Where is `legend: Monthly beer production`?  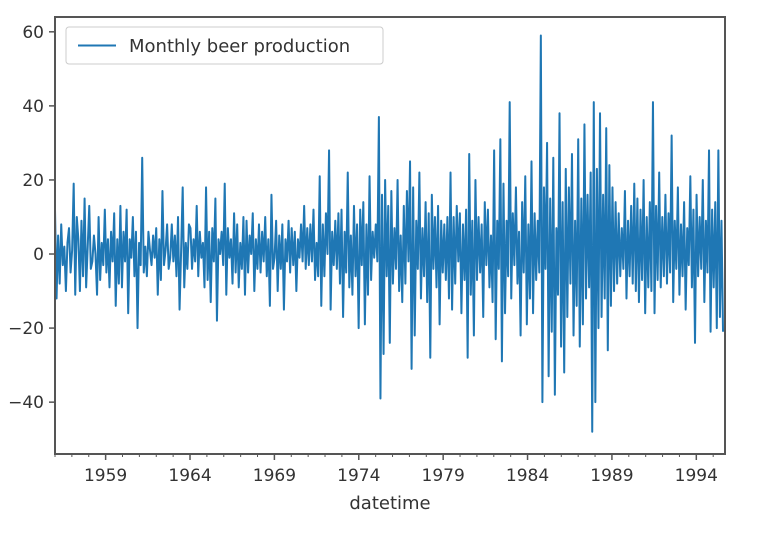 legend: Monthly beer production is located at coordinates (224, 45).